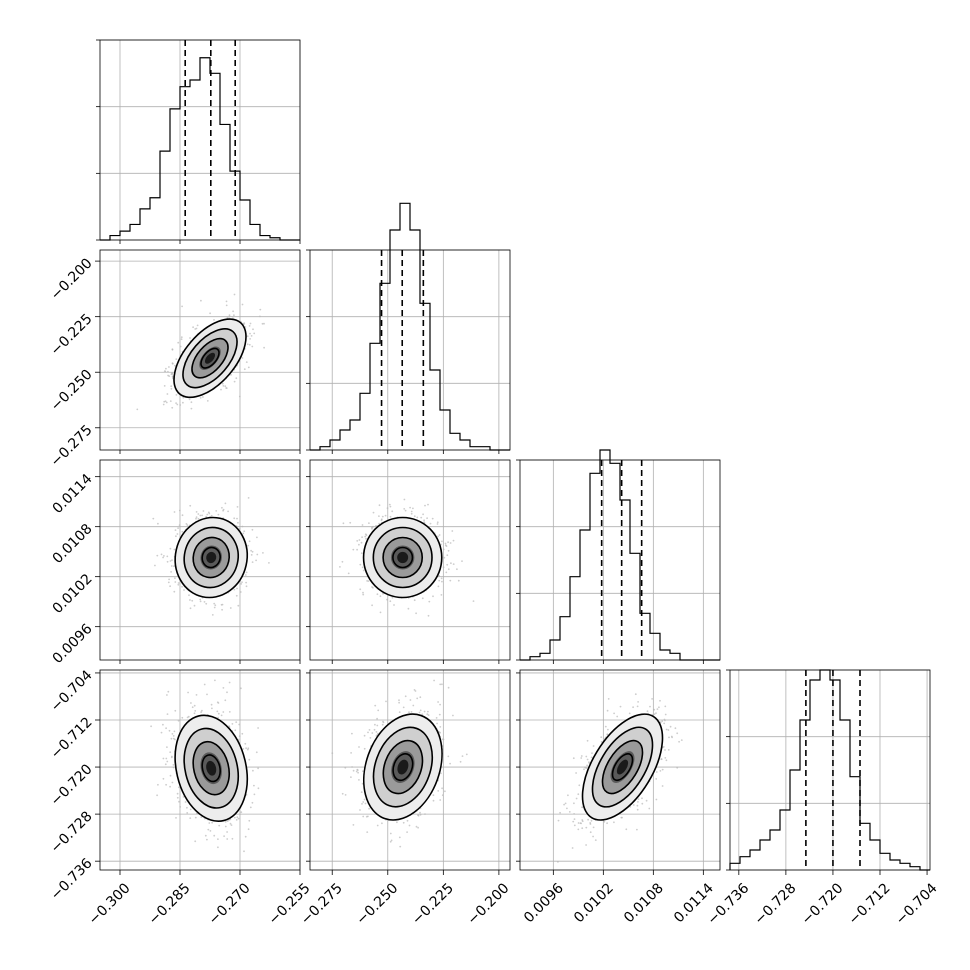 The width and height of the screenshot is (970, 970). I want to click on y-tick-label-3-0: −0.736, so click(72, 879).